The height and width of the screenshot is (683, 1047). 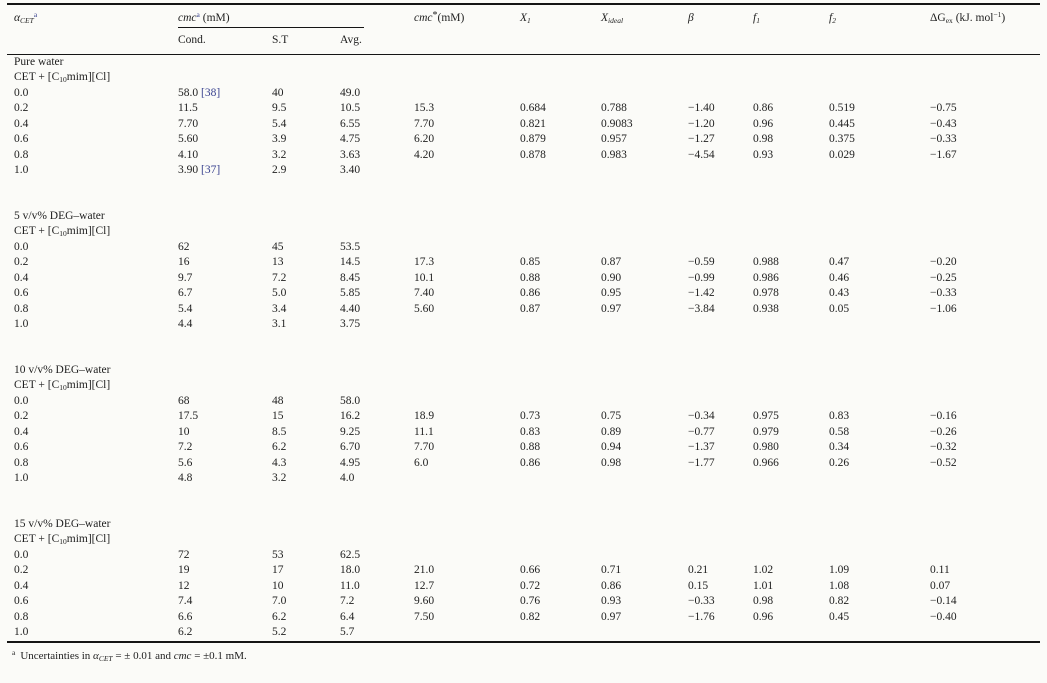 I want to click on cell-beta: −1.40, so click(x=701, y=108).